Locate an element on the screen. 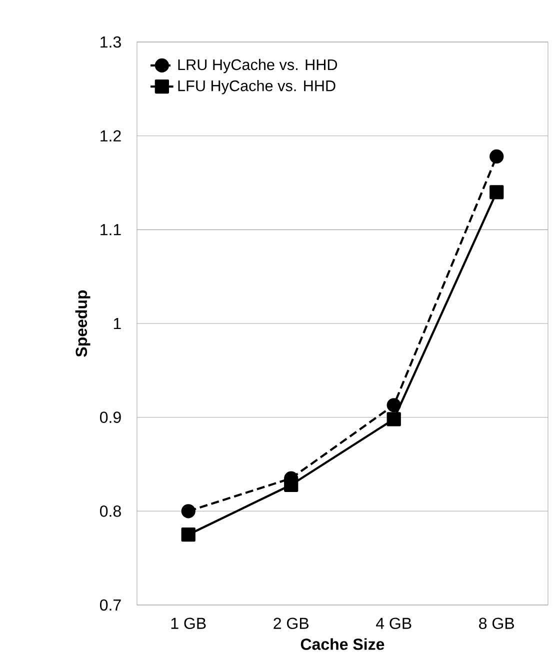 Image resolution: width=554 pixels, height=658 pixels. x-axis-title: Cache Size is located at coordinates (342, 644).